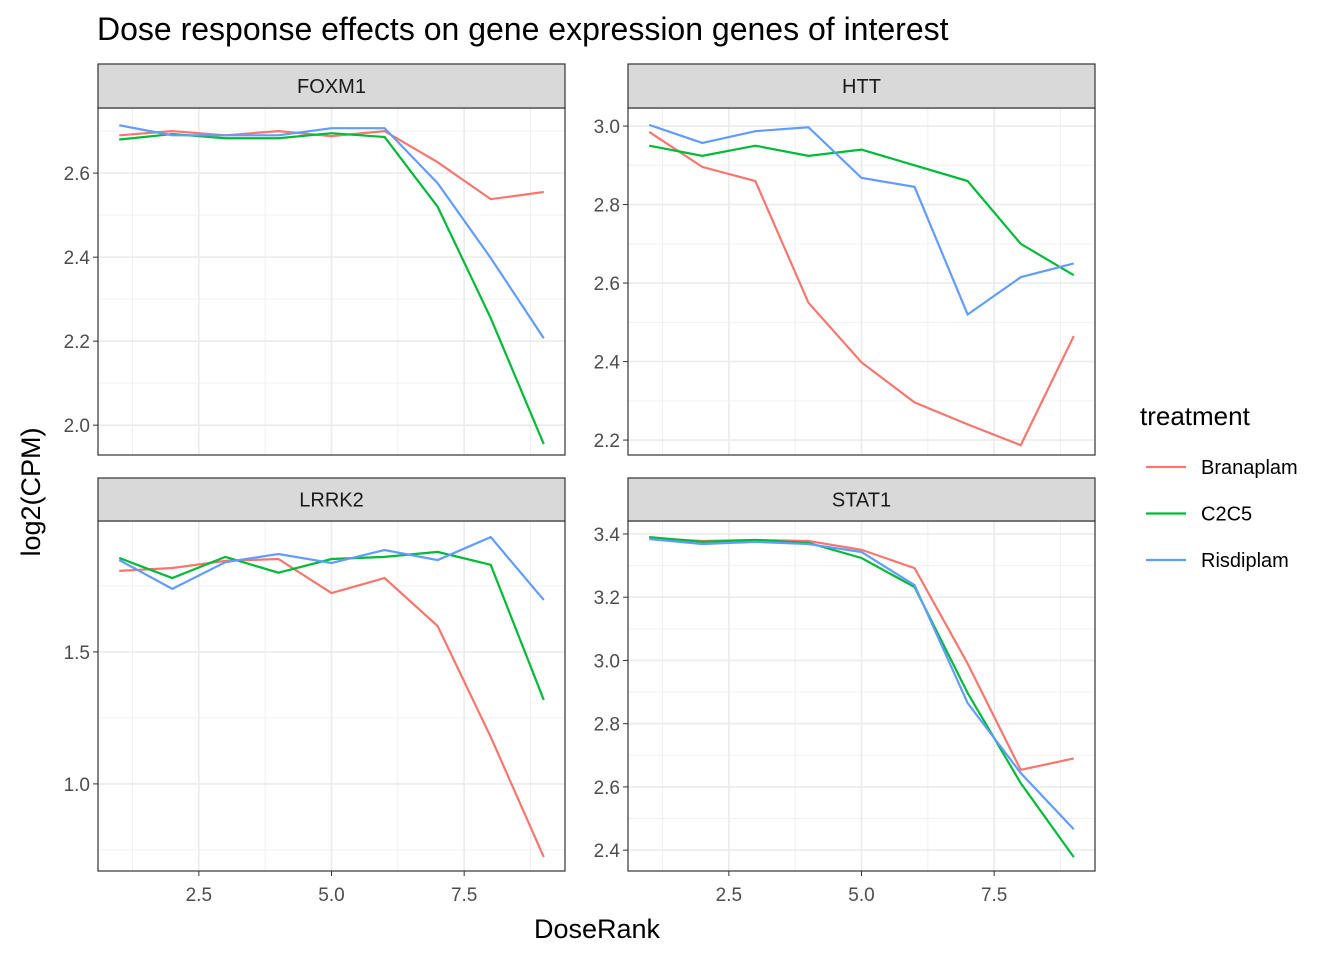  I want to click on y-tick-label: 3.4, so click(607, 535).